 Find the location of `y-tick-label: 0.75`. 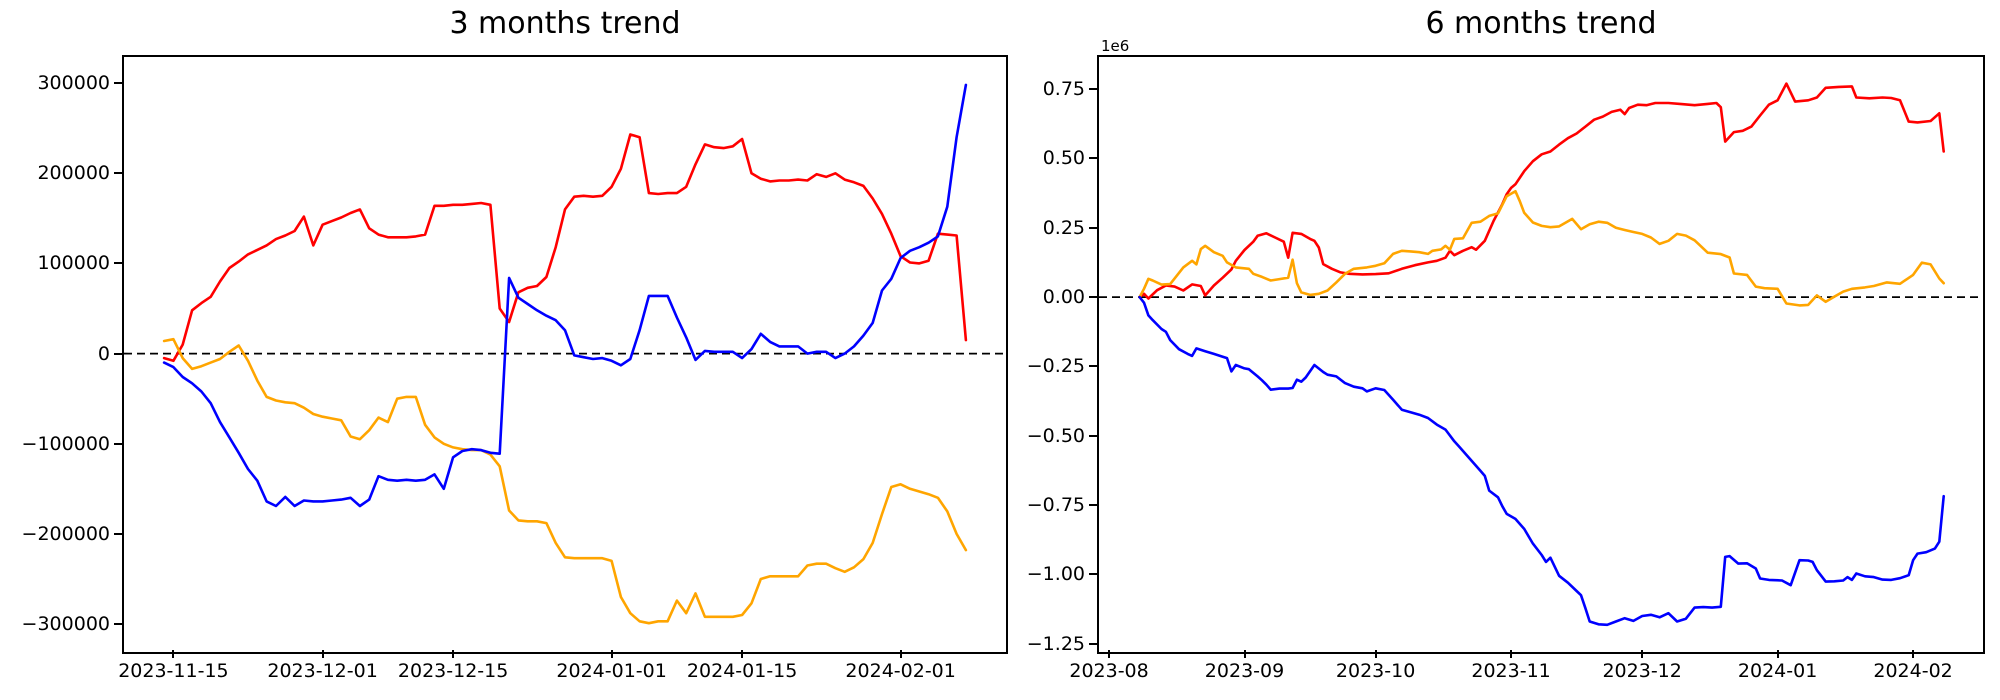

y-tick-label: 0.75 is located at coordinates (1063, 89).